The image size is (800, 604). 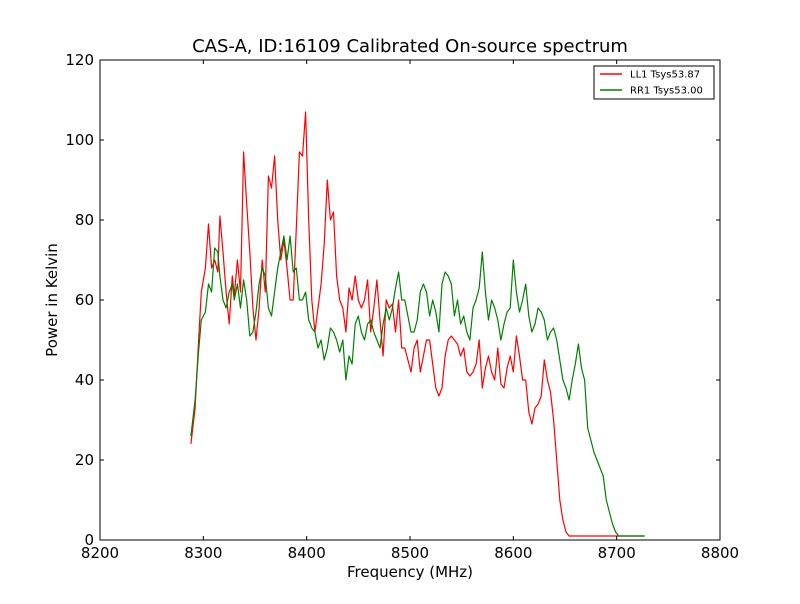 What do you see at coordinates (666, 91) in the screenshot?
I see `legend-label-rr1: RR1 Tsys53.00` at bounding box center [666, 91].